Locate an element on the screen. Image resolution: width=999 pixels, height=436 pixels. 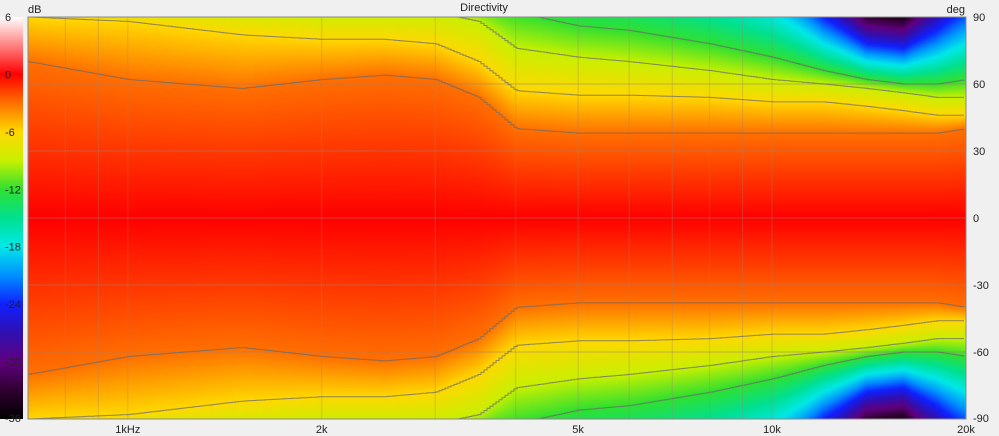
colorbar-tick-label: -30 is located at coordinates (13, 363).